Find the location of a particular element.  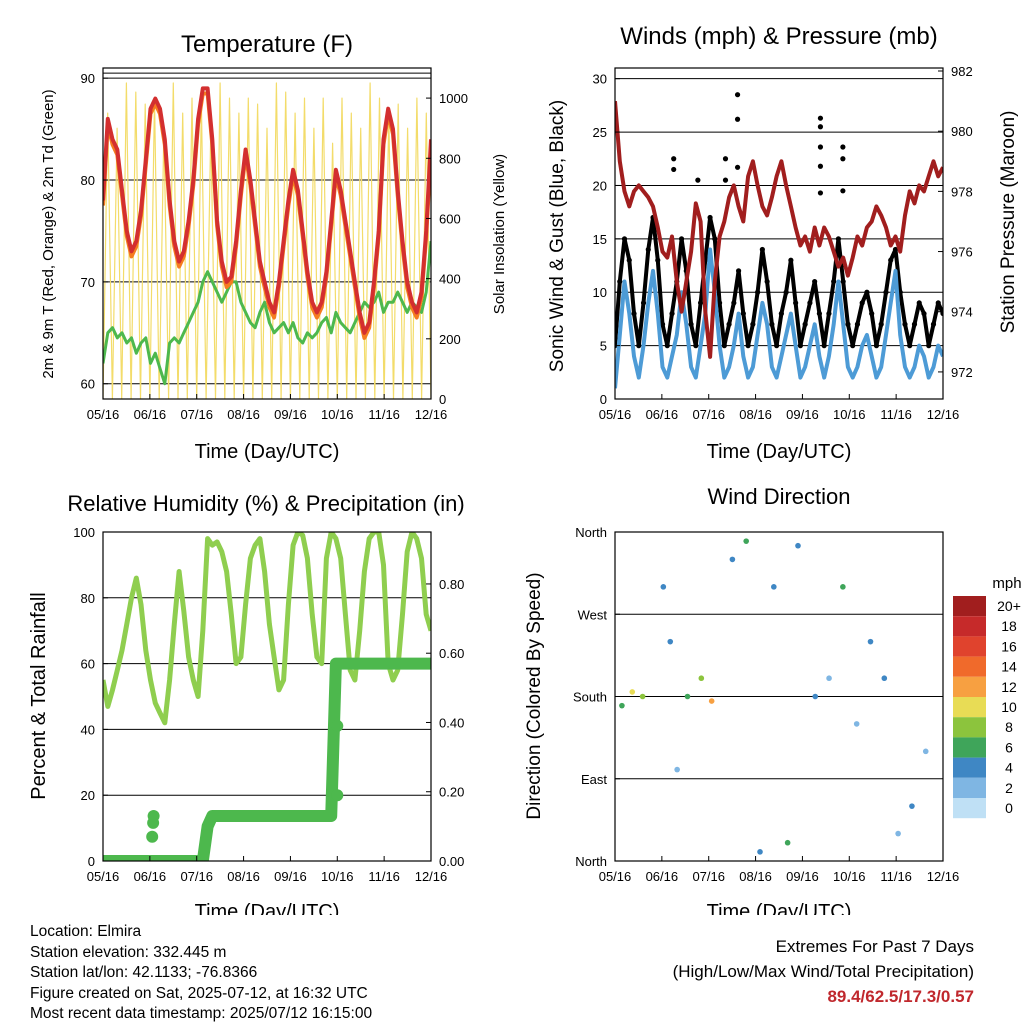

colorbar-label: 14 is located at coordinates (1009, 667).